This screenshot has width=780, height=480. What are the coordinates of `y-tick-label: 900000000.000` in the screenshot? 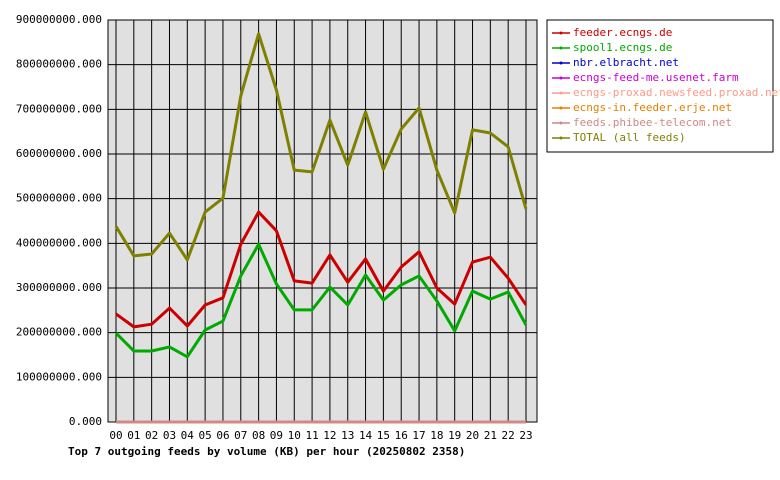 It's located at (59, 19).